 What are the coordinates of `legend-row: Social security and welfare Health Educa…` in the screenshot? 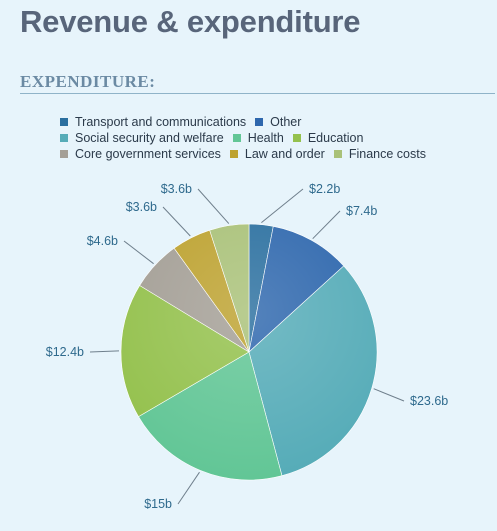 It's located at (275, 138).